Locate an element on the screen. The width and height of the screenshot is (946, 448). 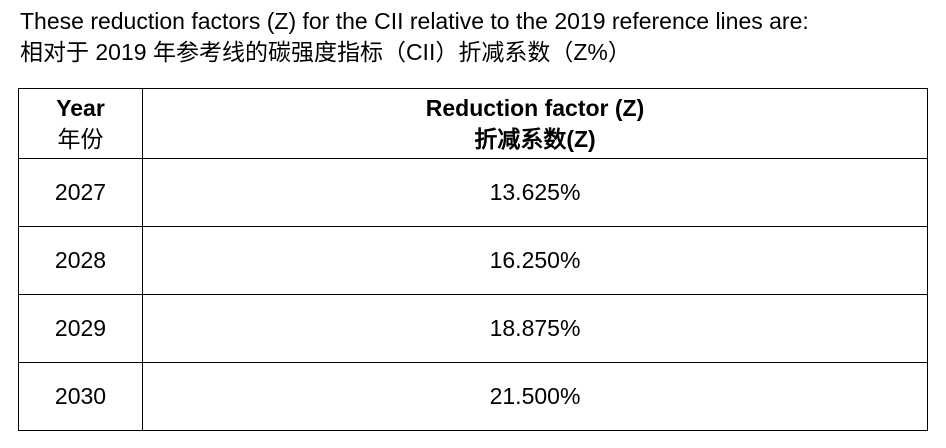
header-cell: Reduction factor (Z) 折减系数(Z) is located at coordinates (535, 123).